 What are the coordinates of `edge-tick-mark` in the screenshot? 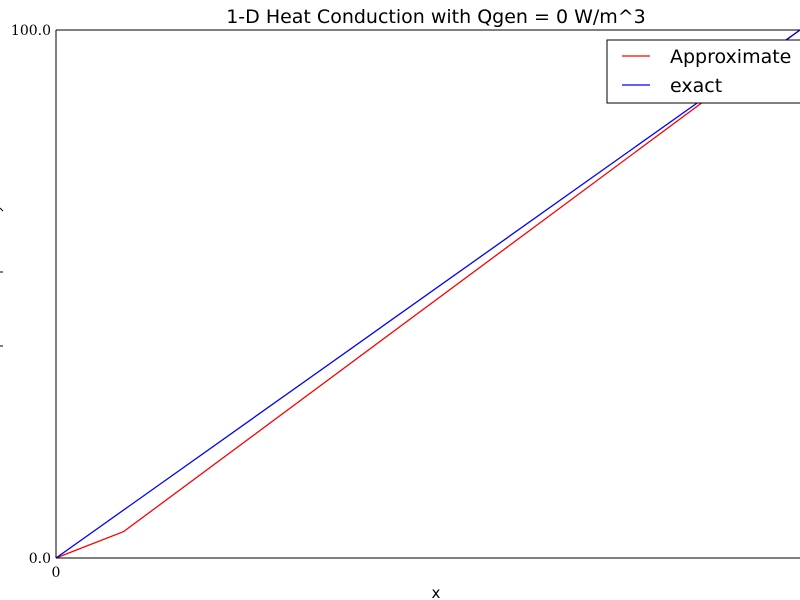 It's located at (2, 209).